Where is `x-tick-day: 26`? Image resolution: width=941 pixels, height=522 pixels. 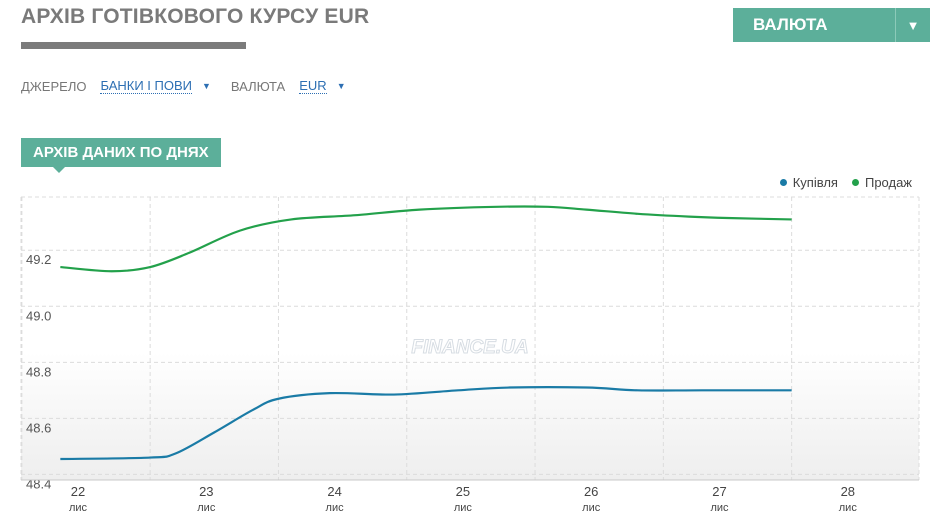
x-tick-day: 26 is located at coordinates (591, 491).